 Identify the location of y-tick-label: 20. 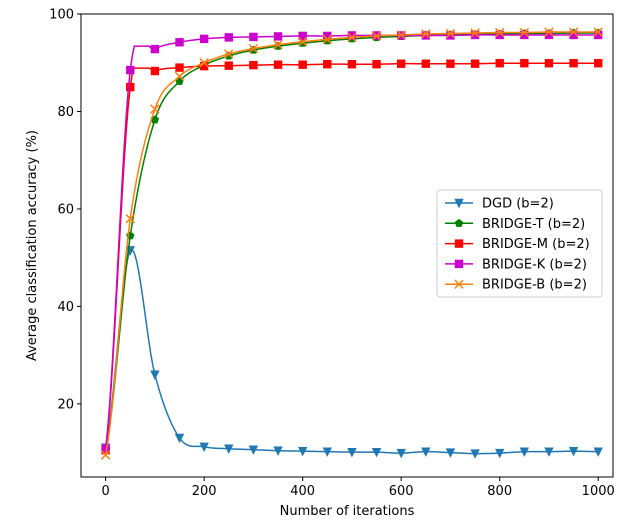
(65, 404).